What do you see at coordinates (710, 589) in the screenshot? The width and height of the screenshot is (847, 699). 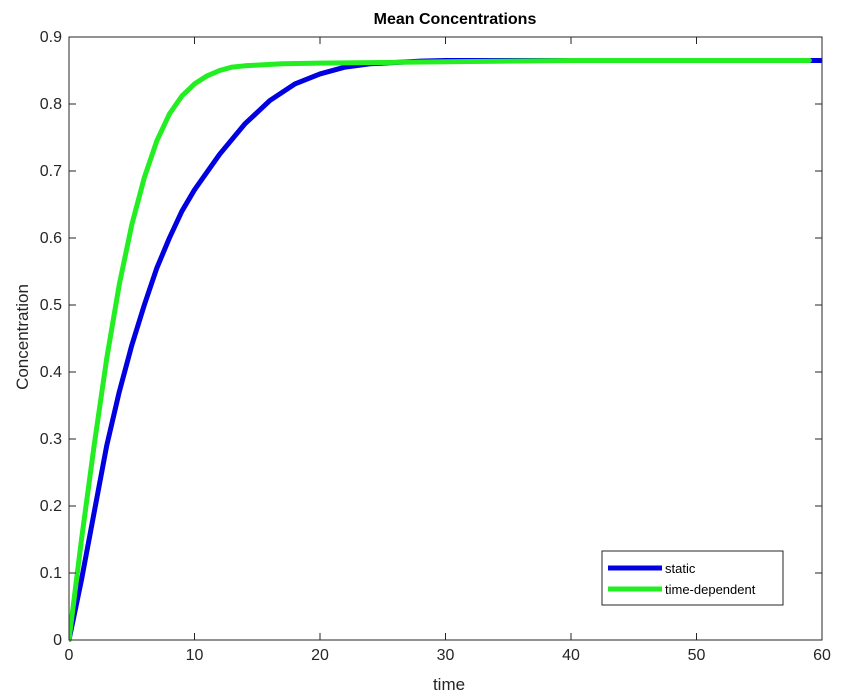 I see `legend-label: time-dependent` at bounding box center [710, 589].